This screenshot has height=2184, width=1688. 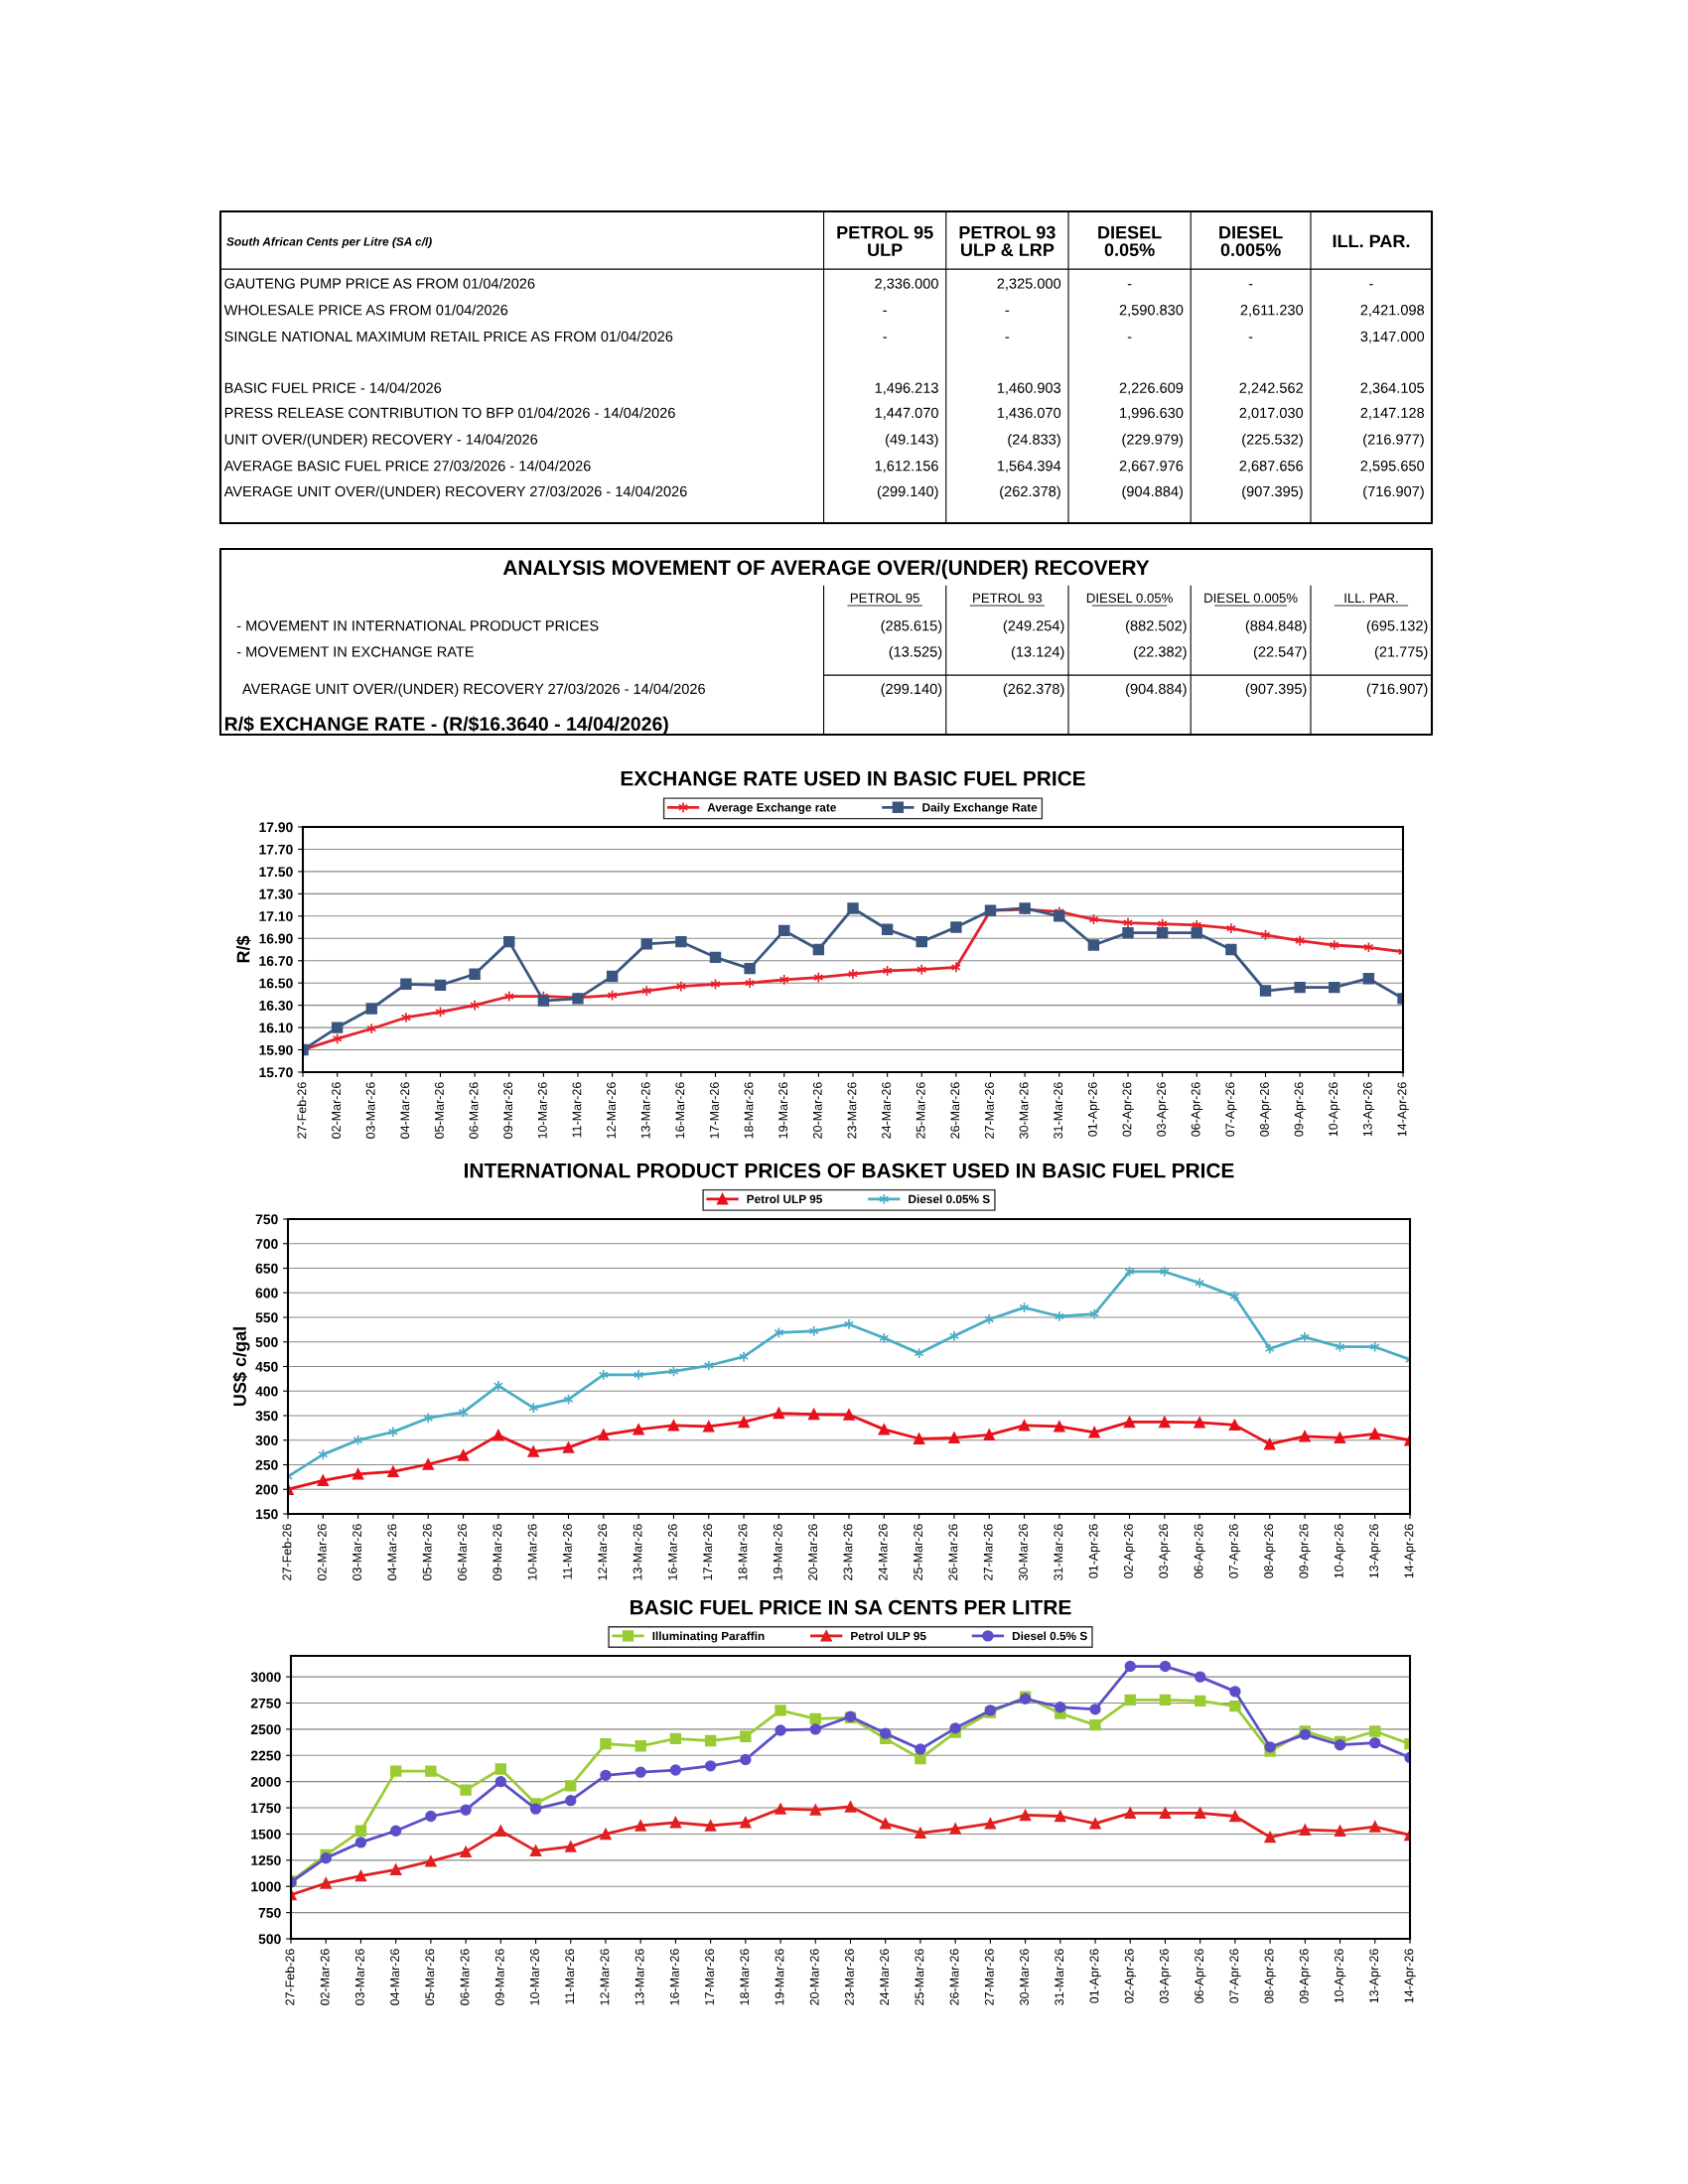 I want to click on x-tick-label: 26-Mar-26, so click(x=955, y=1110).